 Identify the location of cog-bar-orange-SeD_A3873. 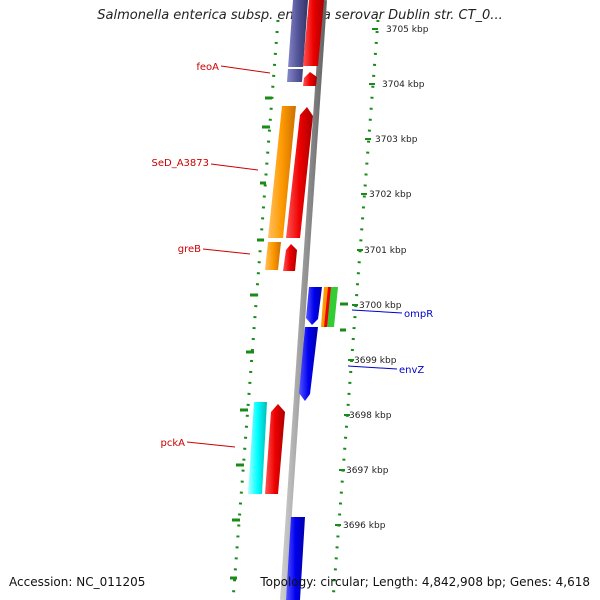
(282, 172).